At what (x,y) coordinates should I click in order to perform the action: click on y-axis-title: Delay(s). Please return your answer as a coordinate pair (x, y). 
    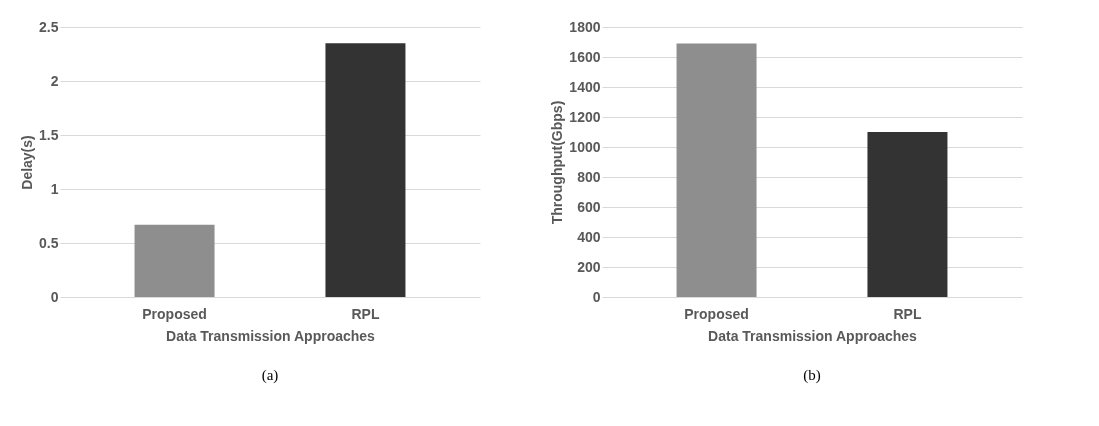
    Looking at the image, I should click on (27, 162).